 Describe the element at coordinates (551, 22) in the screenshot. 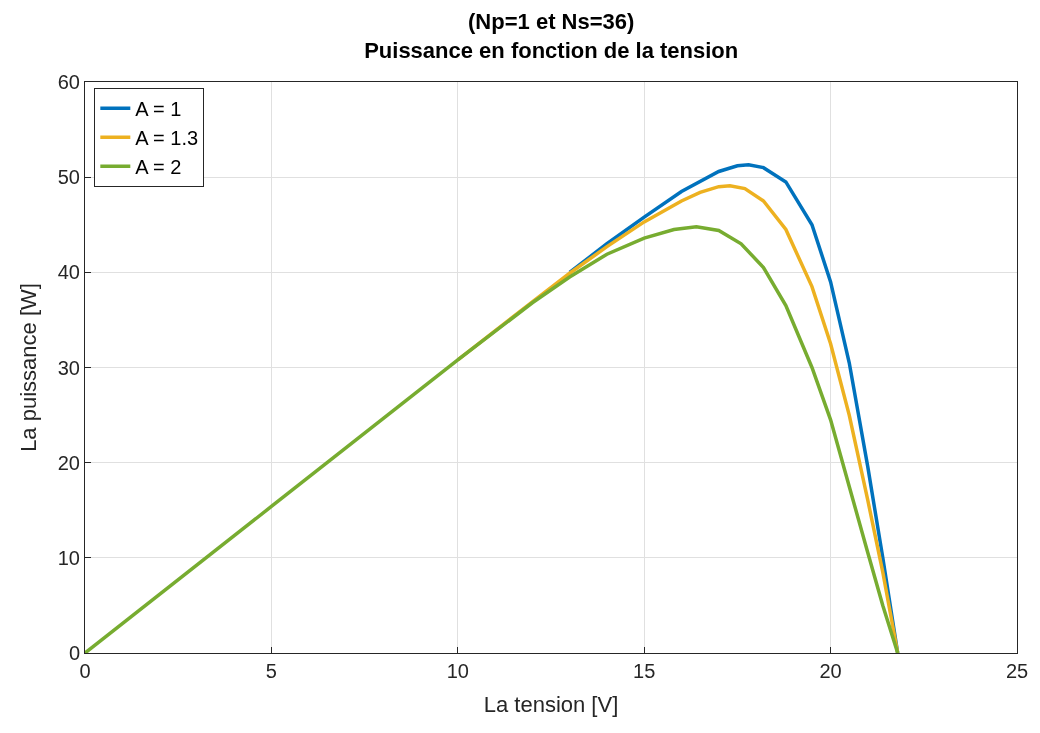

I see `chart-title: (Np=1 et Ns=36)` at that location.